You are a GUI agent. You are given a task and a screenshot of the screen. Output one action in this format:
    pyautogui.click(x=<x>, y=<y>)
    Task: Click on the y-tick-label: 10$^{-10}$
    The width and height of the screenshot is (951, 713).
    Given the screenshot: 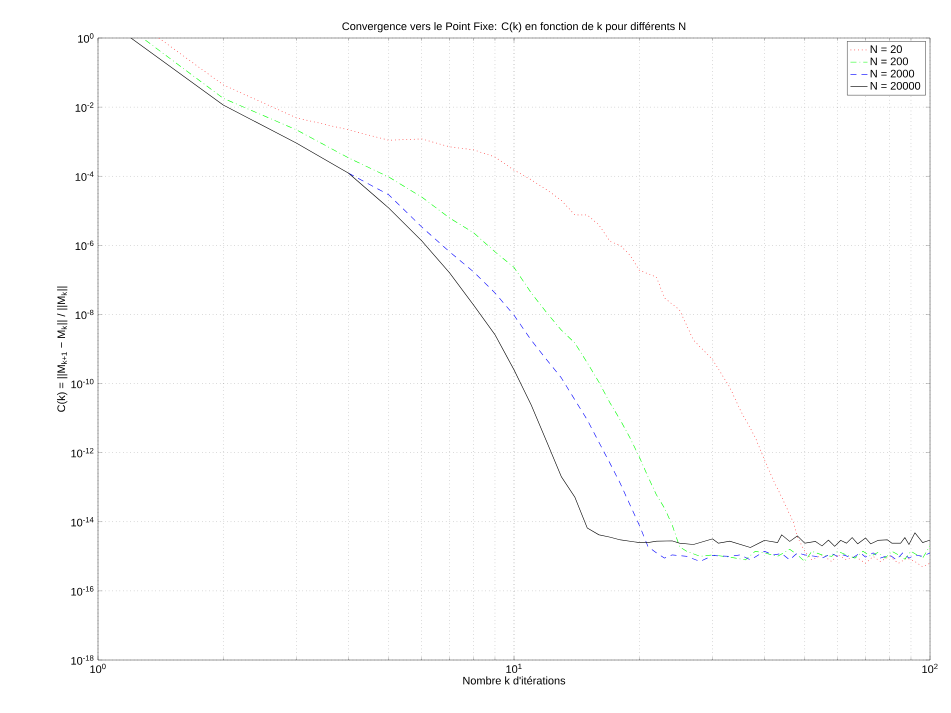 What is the action you would take?
    pyautogui.click(x=82, y=383)
    